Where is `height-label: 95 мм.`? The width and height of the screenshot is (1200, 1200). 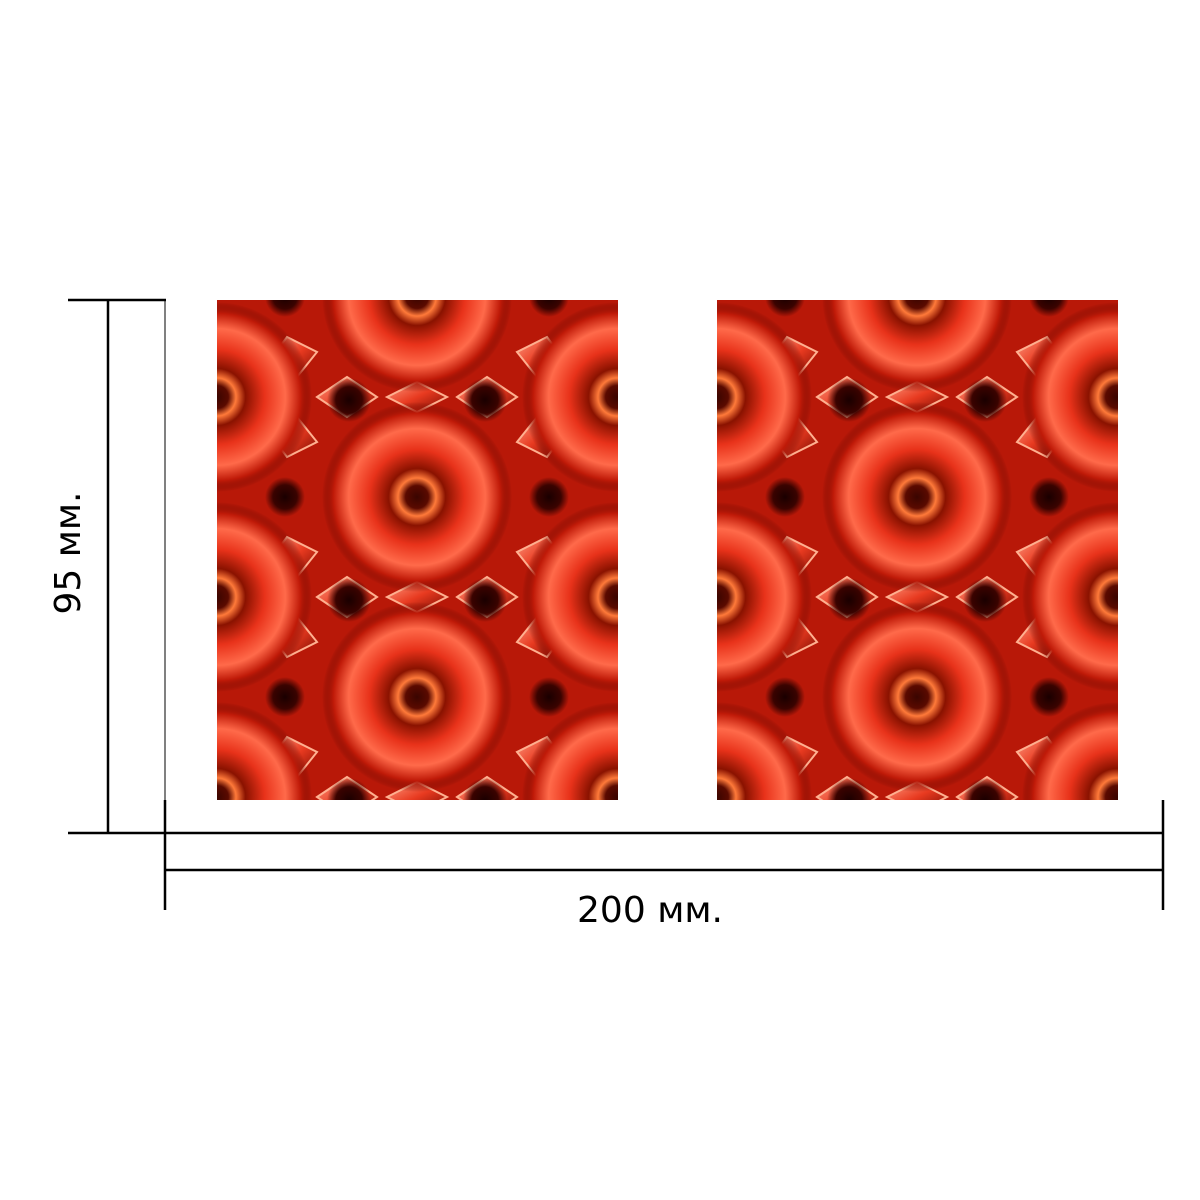 height-label: 95 мм. is located at coordinates (68, 552).